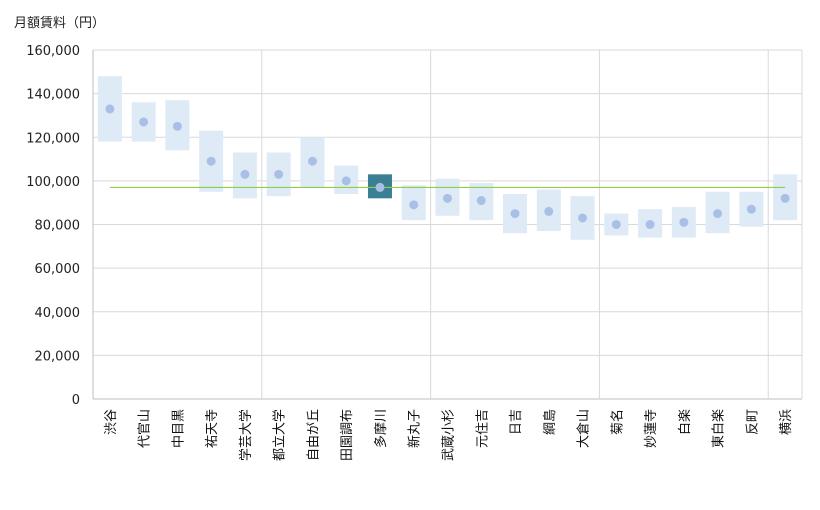 The width and height of the screenshot is (820, 510). What do you see at coordinates (53, 138) in the screenshot?
I see `y-tick-label: 120,000` at bounding box center [53, 138].